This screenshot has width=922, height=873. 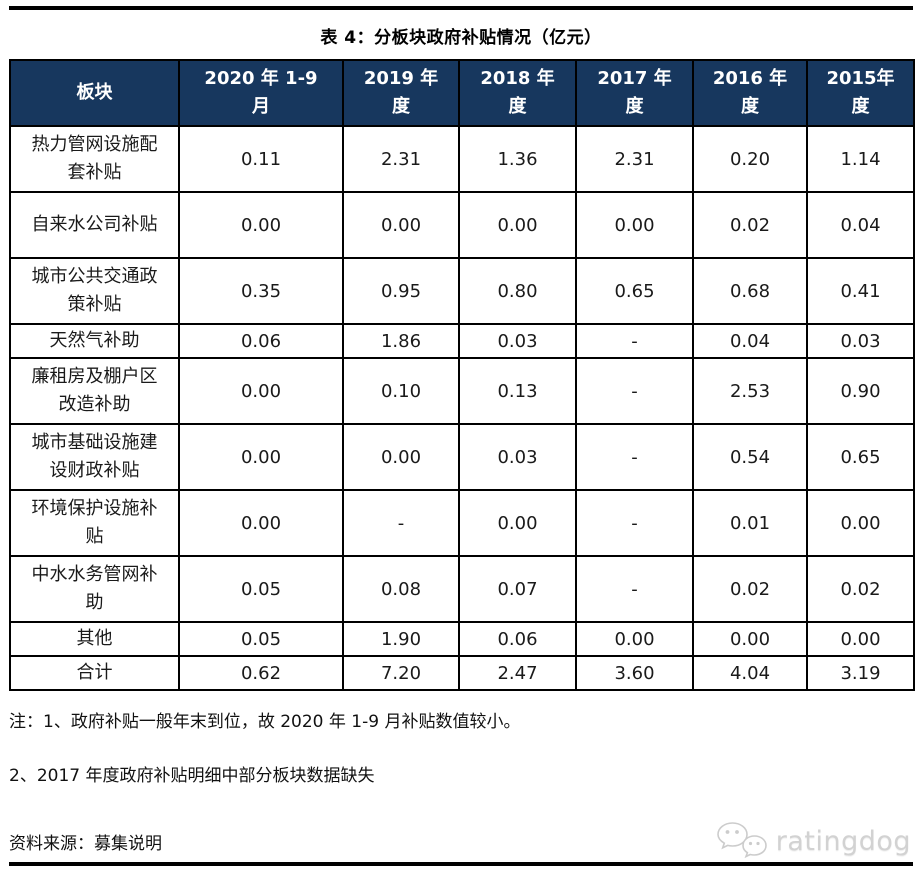 I want to click on cell-value: 0.54, so click(x=750, y=457).